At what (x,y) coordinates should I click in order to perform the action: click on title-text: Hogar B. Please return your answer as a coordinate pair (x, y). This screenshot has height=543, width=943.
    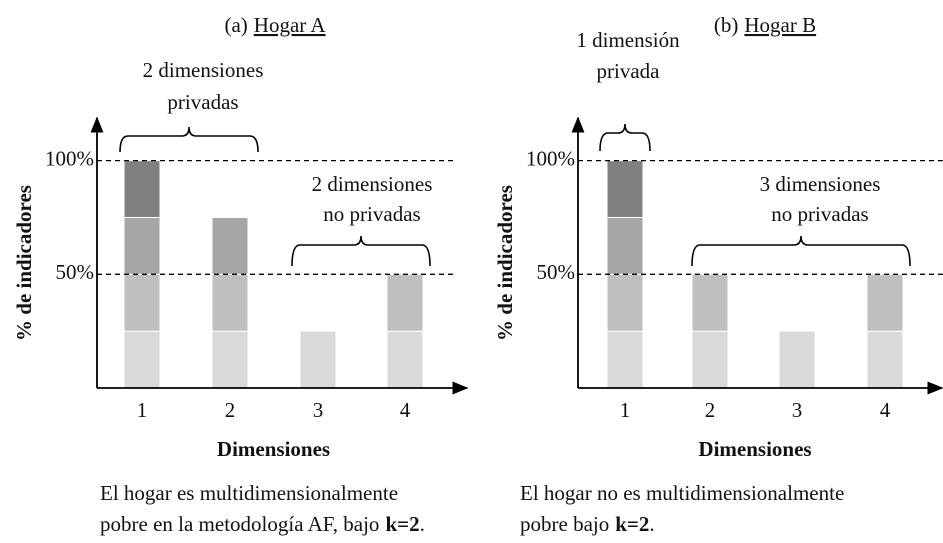
    Looking at the image, I should click on (780, 25).